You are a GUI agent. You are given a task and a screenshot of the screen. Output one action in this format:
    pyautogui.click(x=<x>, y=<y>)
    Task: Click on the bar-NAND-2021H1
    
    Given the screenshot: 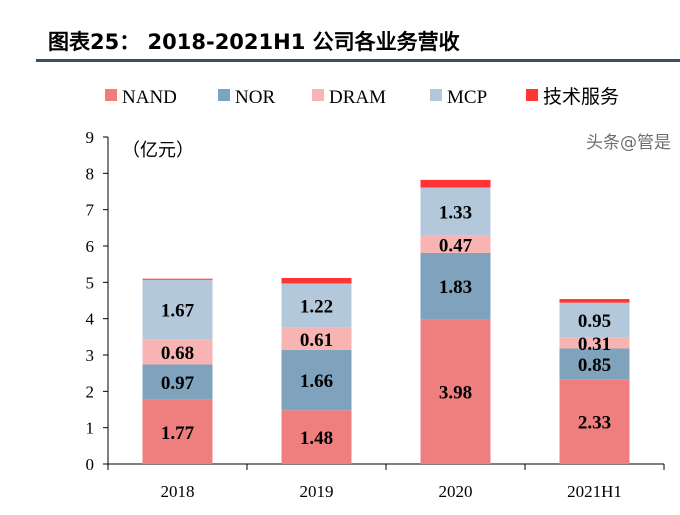 What is the action you would take?
    pyautogui.click(x=594, y=421)
    